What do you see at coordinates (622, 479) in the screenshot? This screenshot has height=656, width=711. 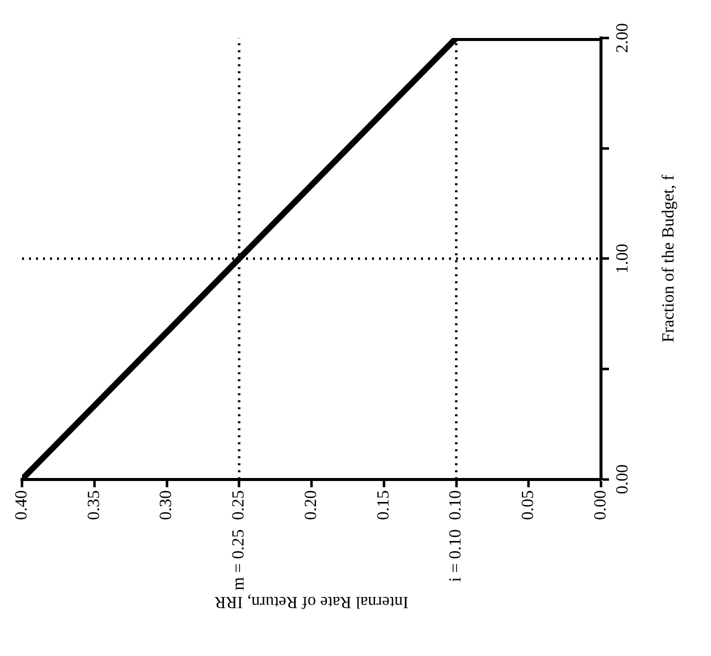 I see `y-tick-label: 0.00` at bounding box center [622, 479].